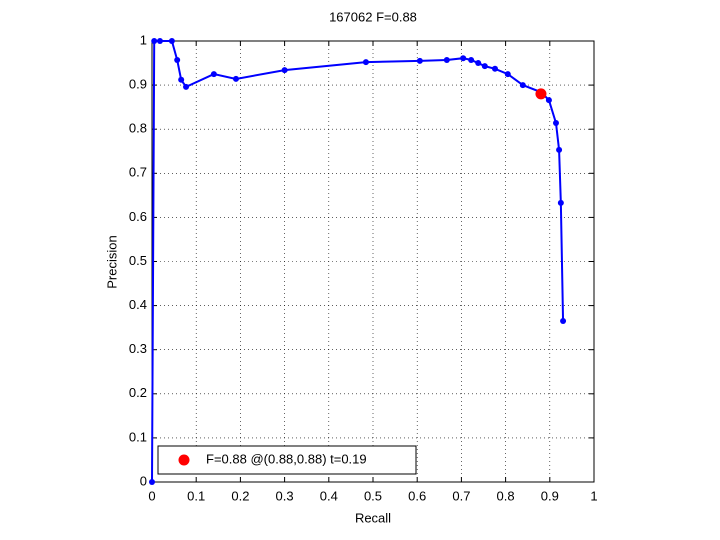 The height and width of the screenshot is (540, 720). I want to click on y-tick-label: 0.7, so click(138, 172).